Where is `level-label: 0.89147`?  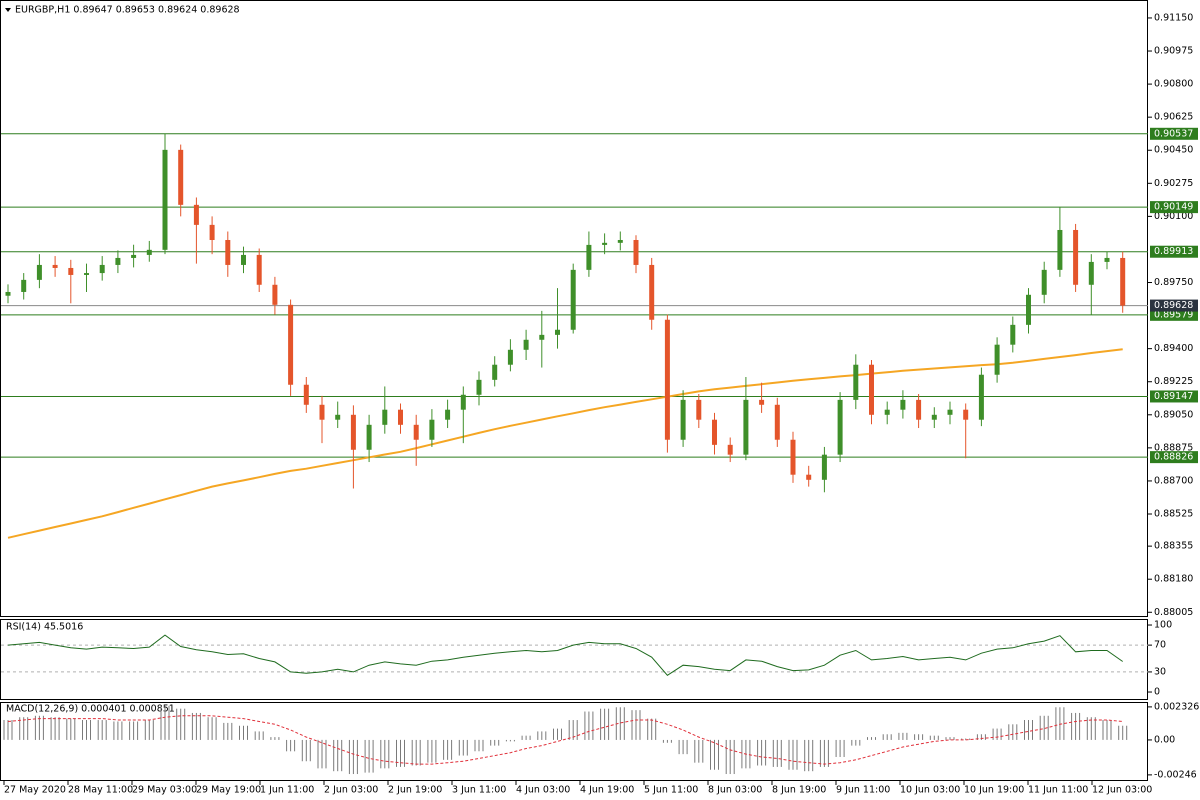
level-label: 0.89147 is located at coordinates (1173, 396).